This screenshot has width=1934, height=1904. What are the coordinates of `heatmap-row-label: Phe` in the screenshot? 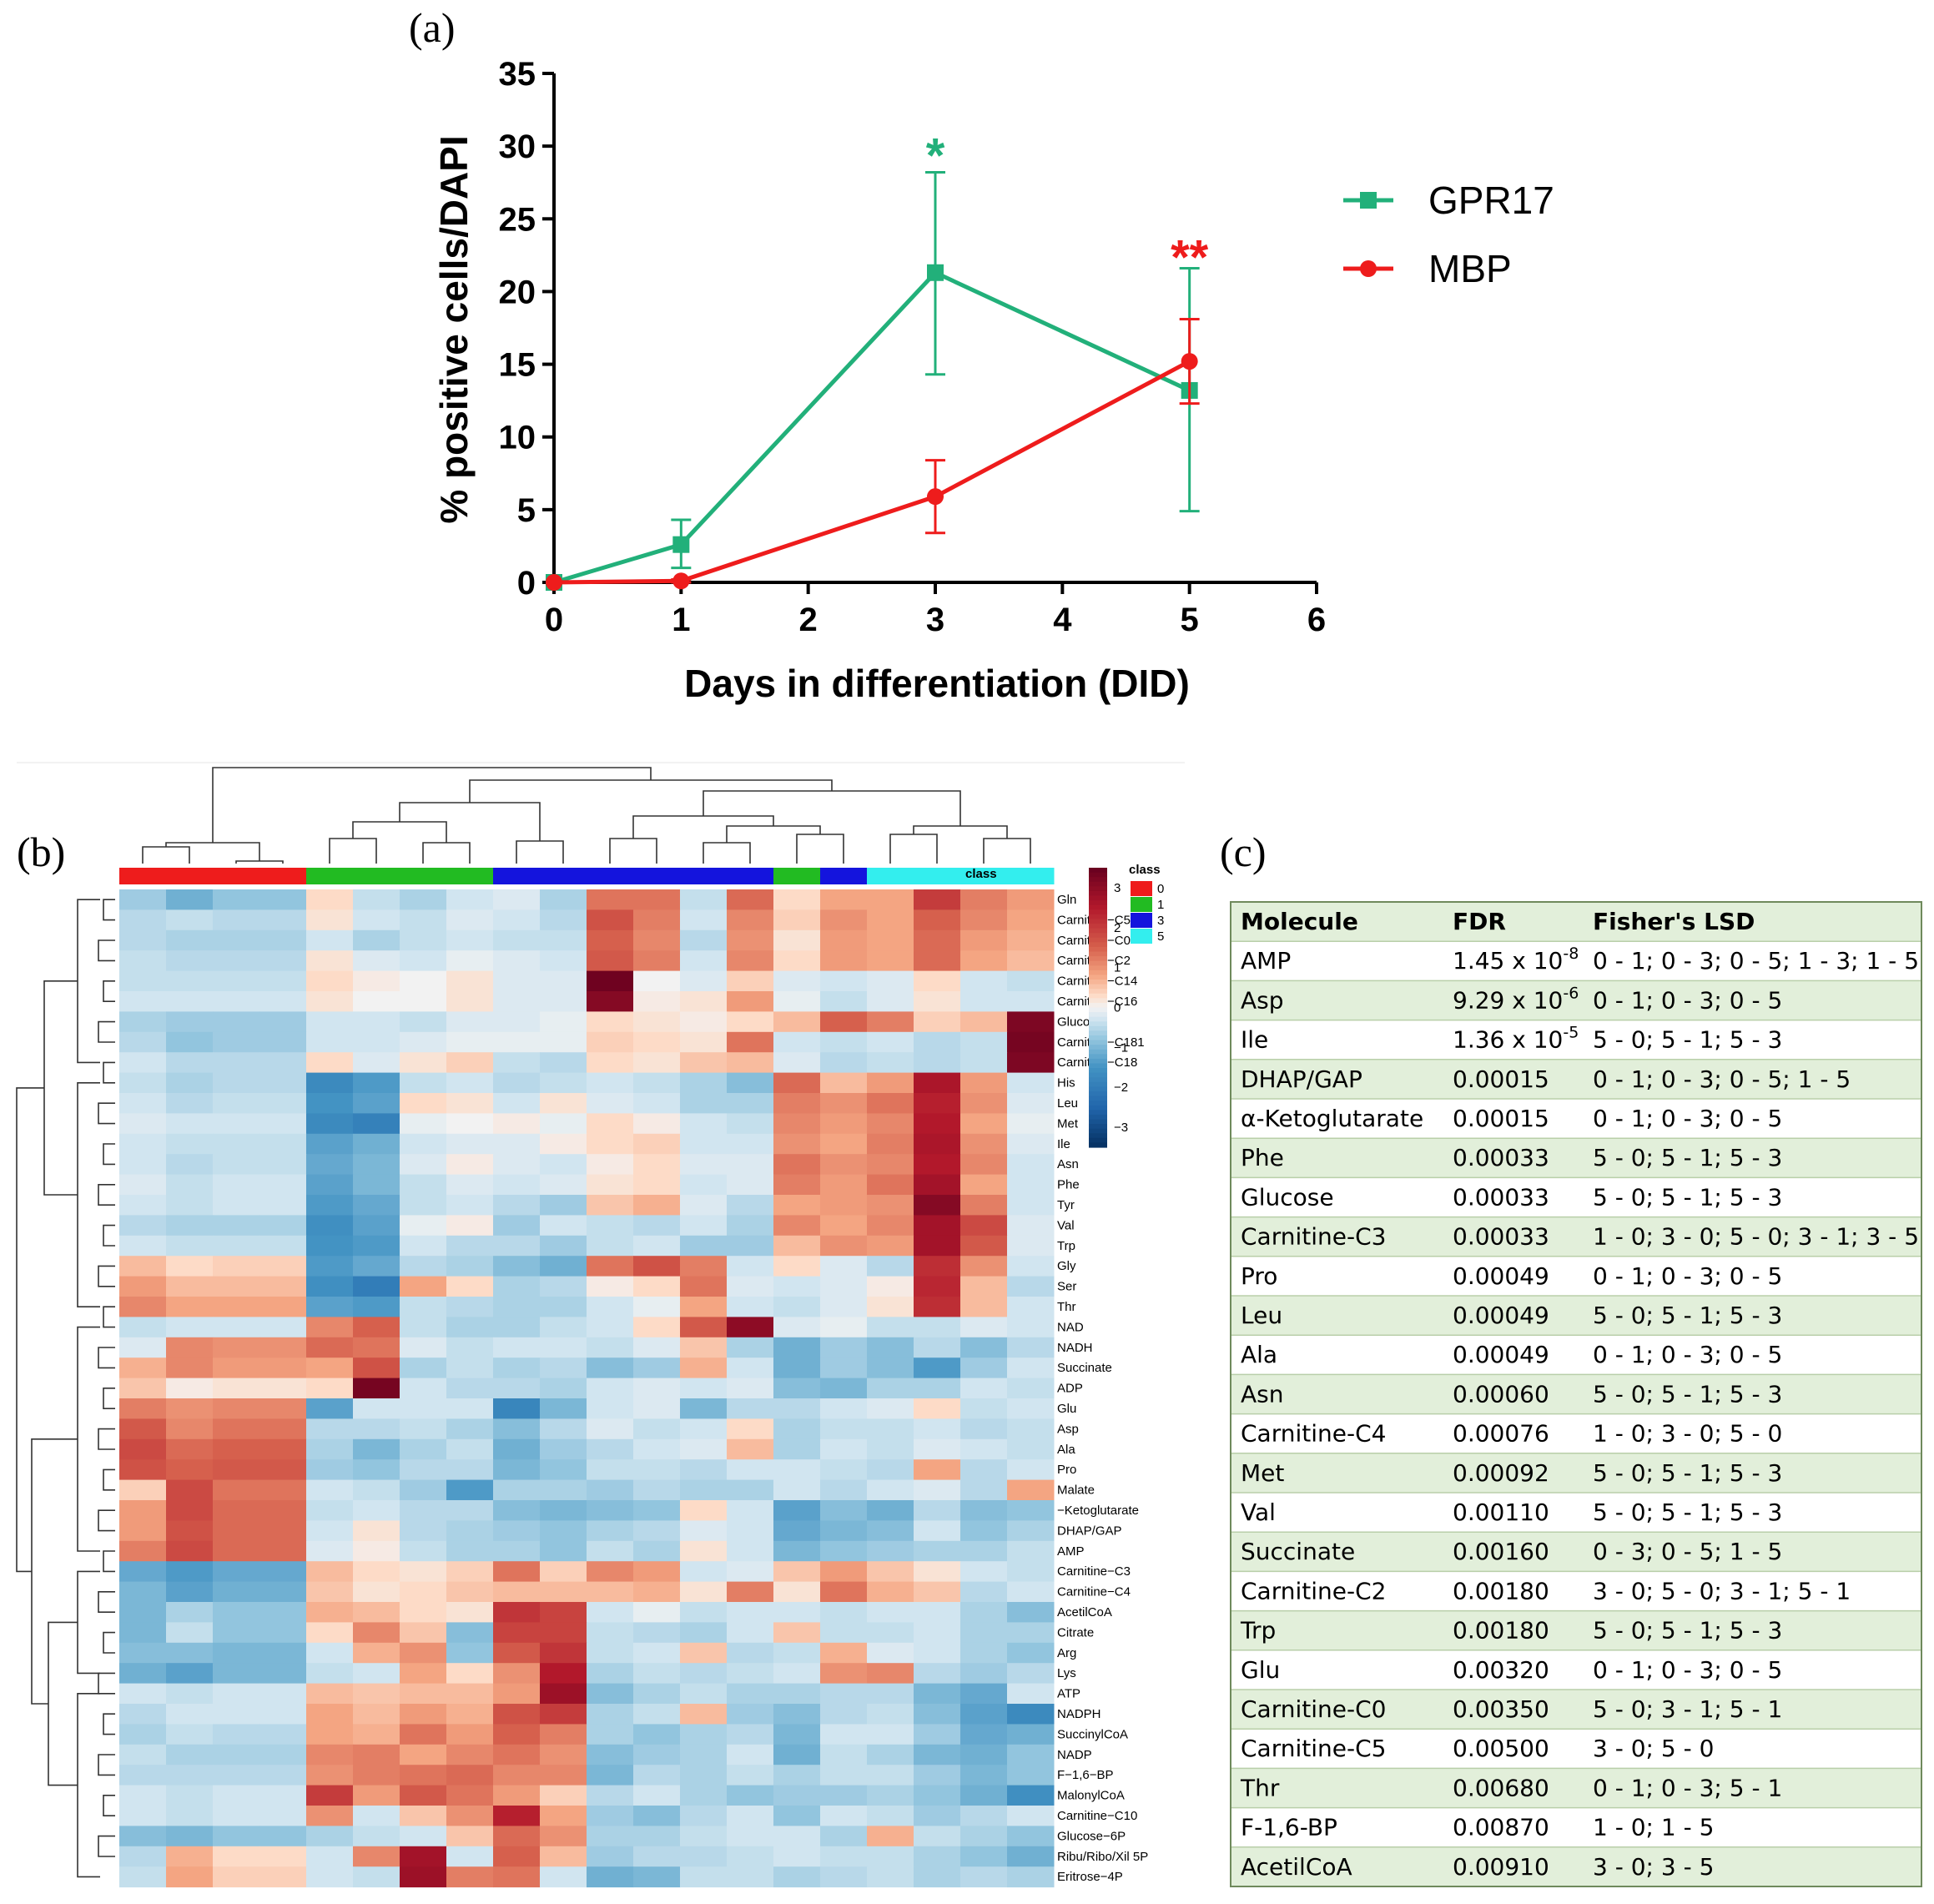 It's located at (1068, 1185).